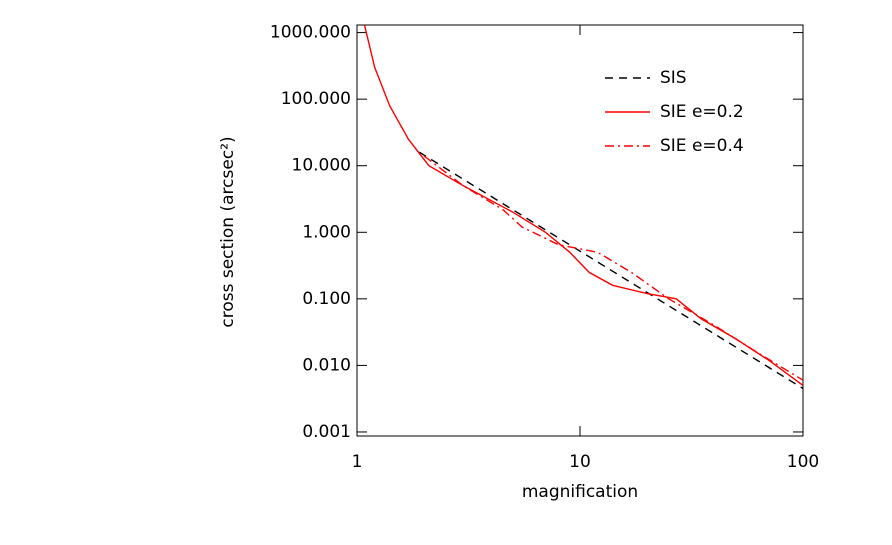 The width and height of the screenshot is (892, 545). I want to click on x-tick-label: 100, so click(803, 462).